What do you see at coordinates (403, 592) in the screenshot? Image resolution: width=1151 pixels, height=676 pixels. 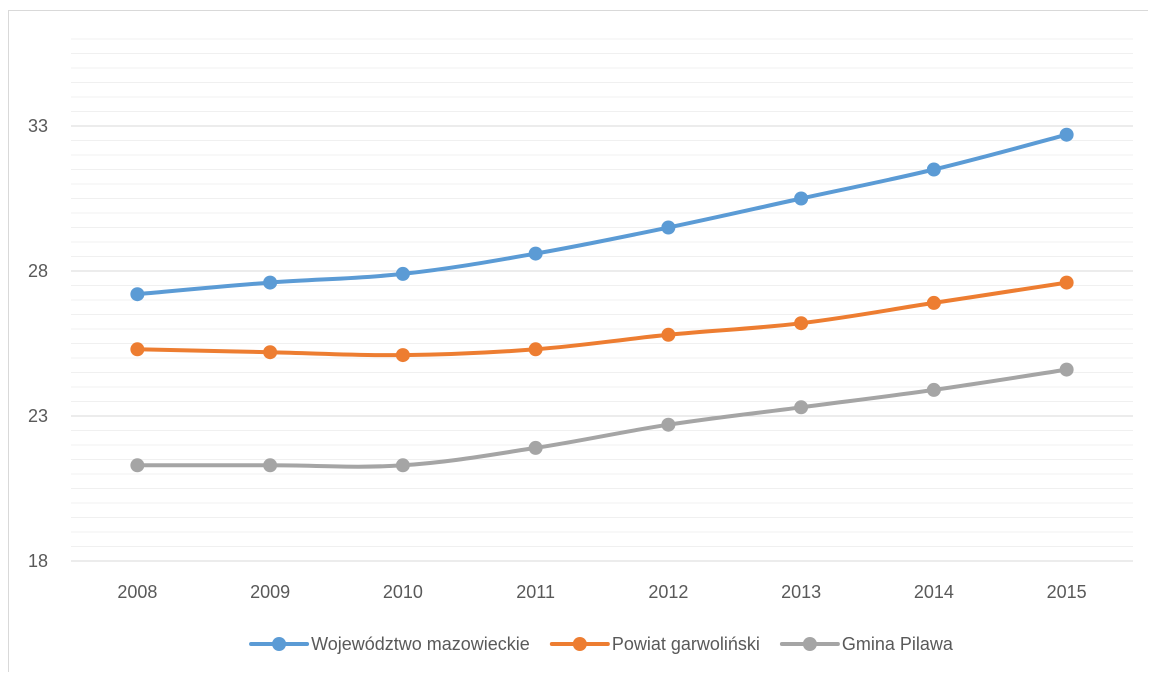 I see `x-tick-label: 2010` at bounding box center [403, 592].